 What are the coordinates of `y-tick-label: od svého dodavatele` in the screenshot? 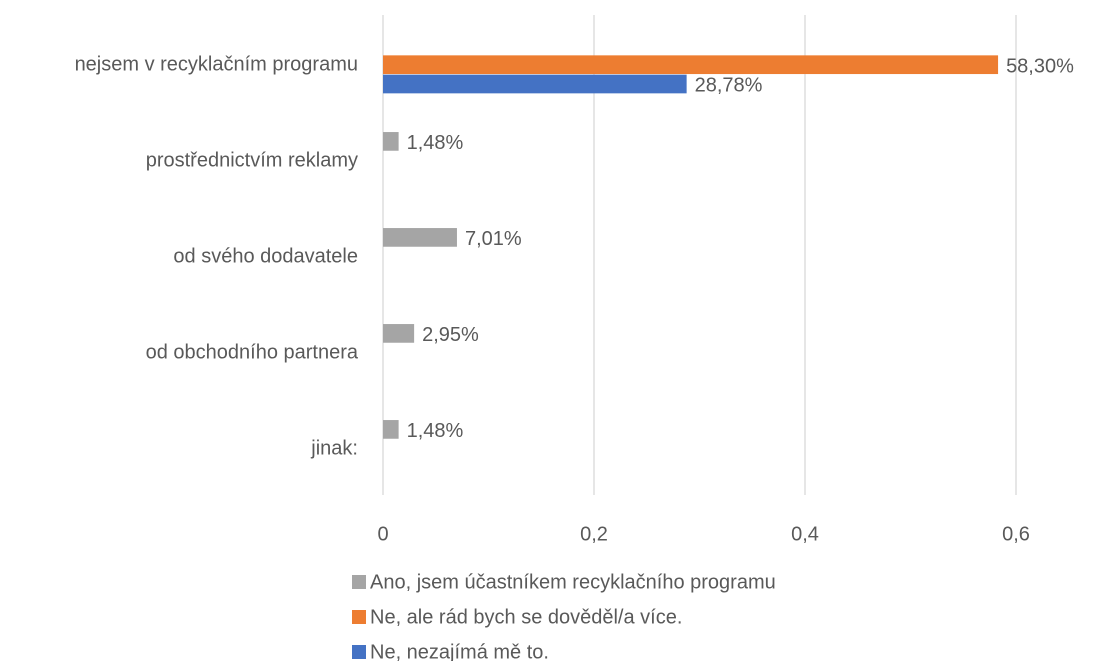 It's located at (265, 256).